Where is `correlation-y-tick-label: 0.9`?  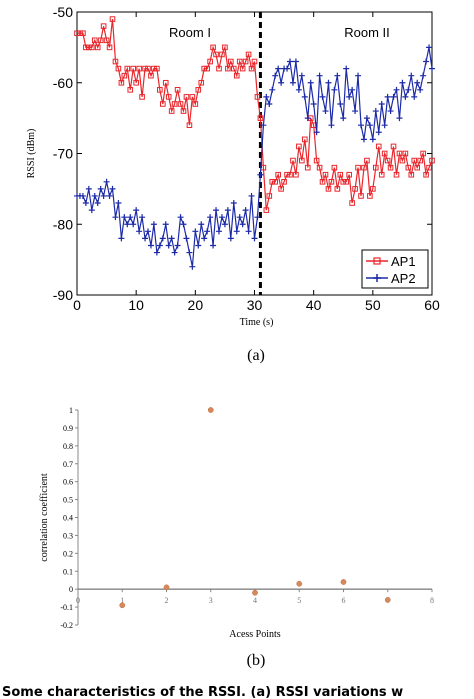 correlation-y-tick-label: 0.9 is located at coordinates (68, 428).